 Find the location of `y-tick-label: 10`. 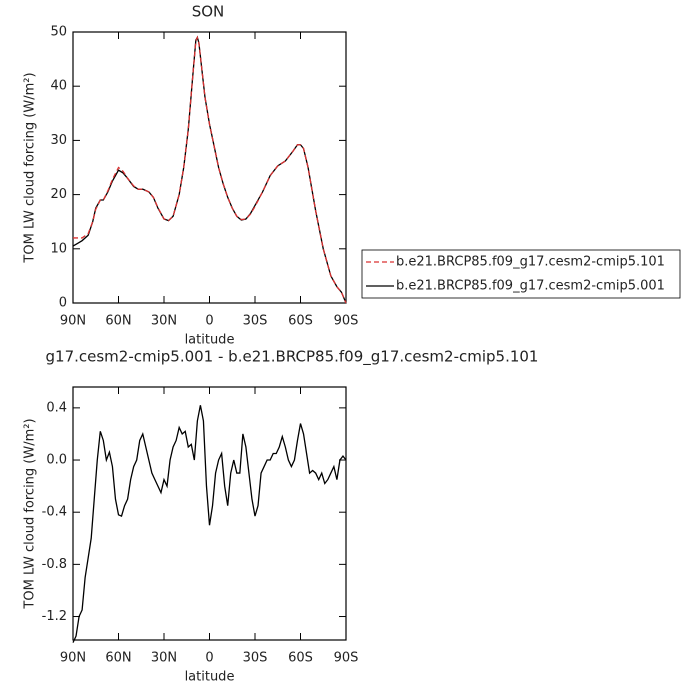

y-tick-label: 10 is located at coordinates (58, 248).